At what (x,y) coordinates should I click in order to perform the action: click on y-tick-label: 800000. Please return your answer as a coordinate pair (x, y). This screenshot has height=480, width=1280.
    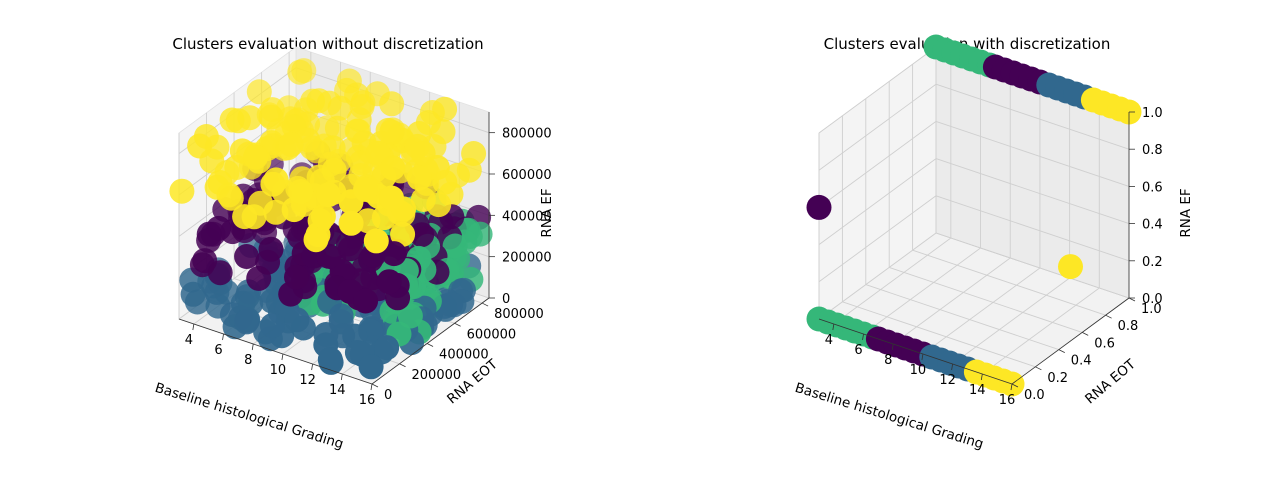
    Looking at the image, I should click on (519, 314).